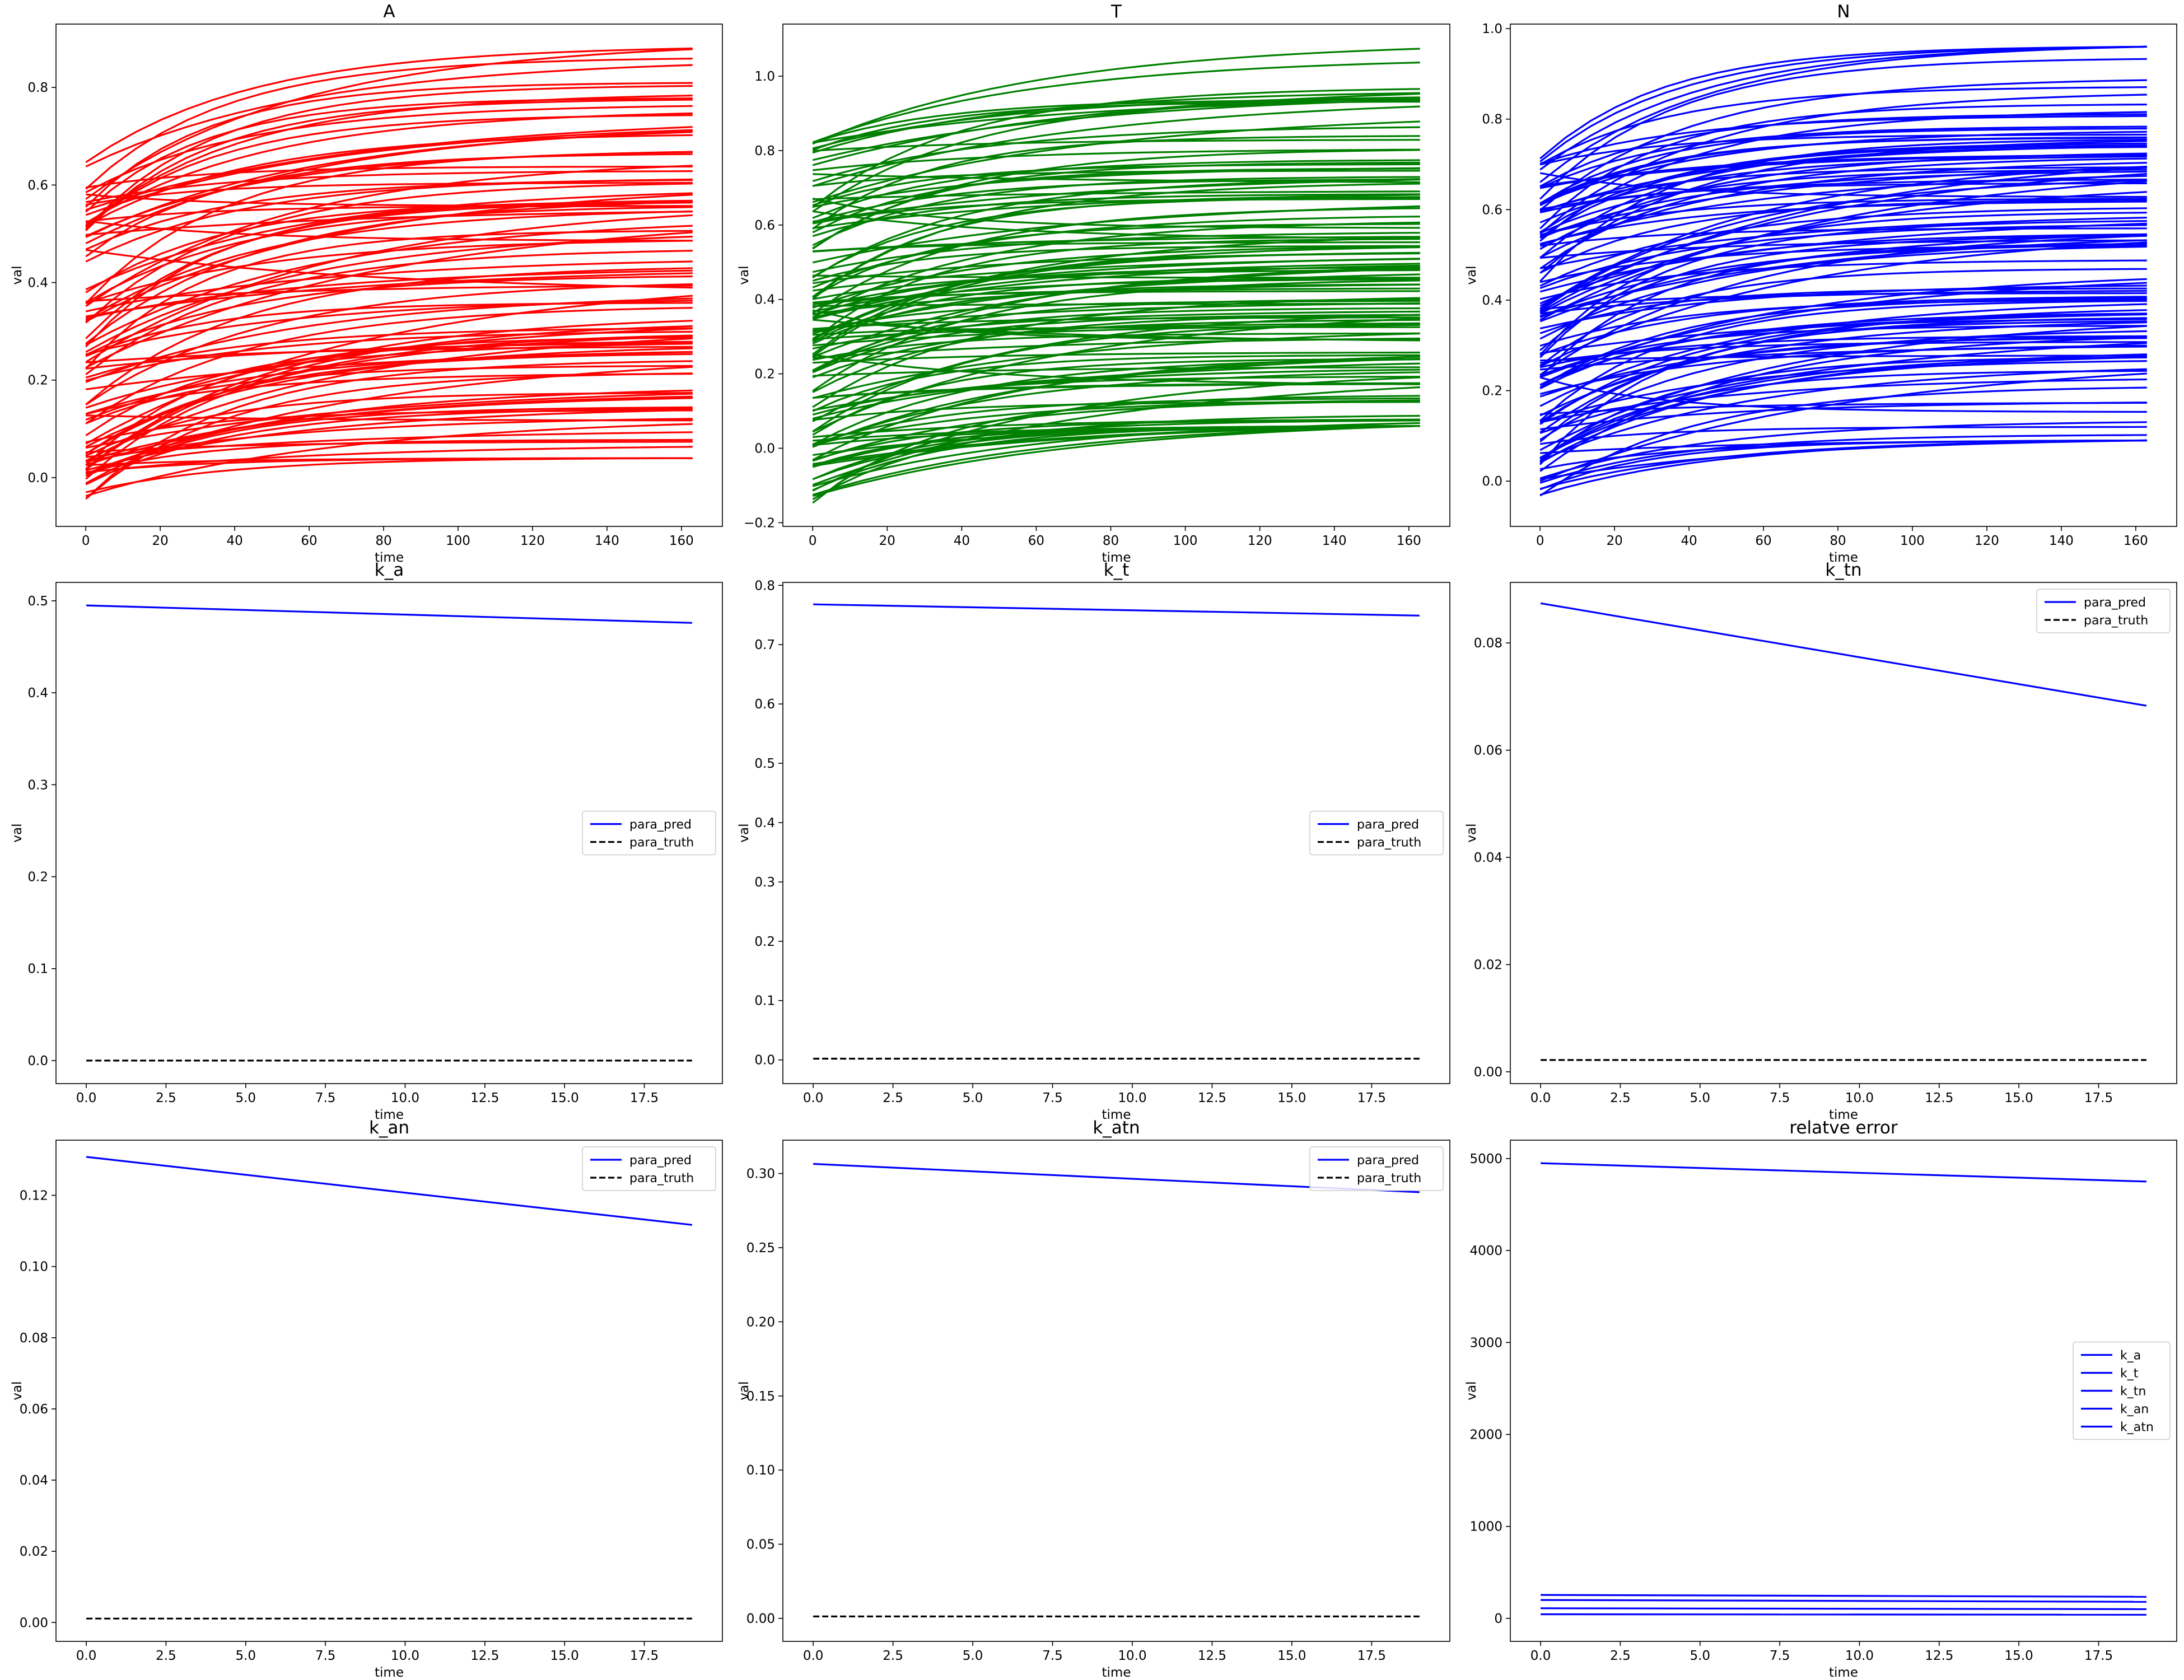  What do you see at coordinates (761, 1175) in the screenshot?
I see `y-tick-label: 0.30` at bounding box center [761, 1175].